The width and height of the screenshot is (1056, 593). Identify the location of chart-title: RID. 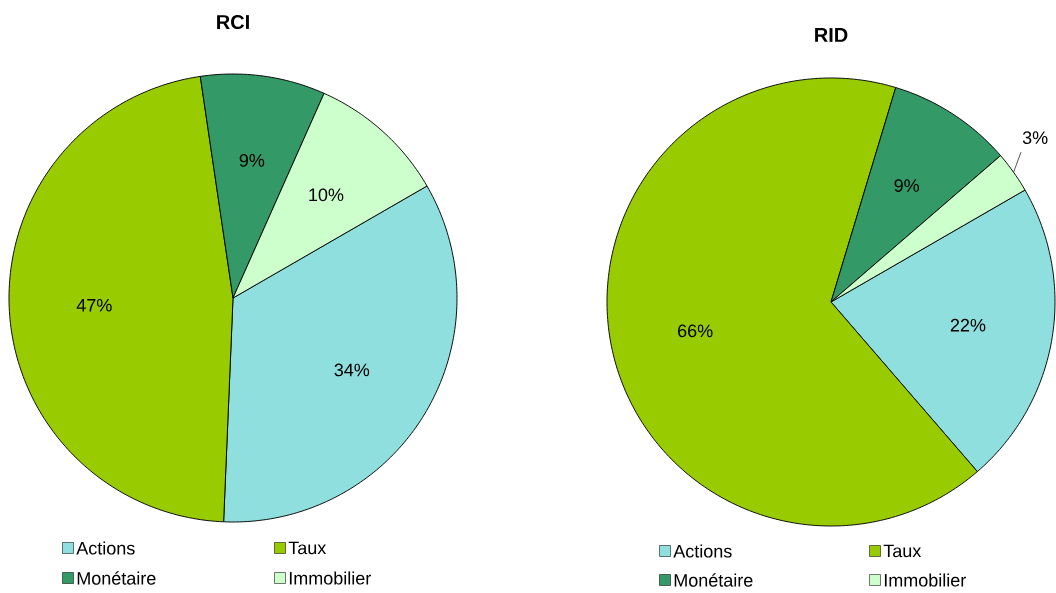
(831, 35).